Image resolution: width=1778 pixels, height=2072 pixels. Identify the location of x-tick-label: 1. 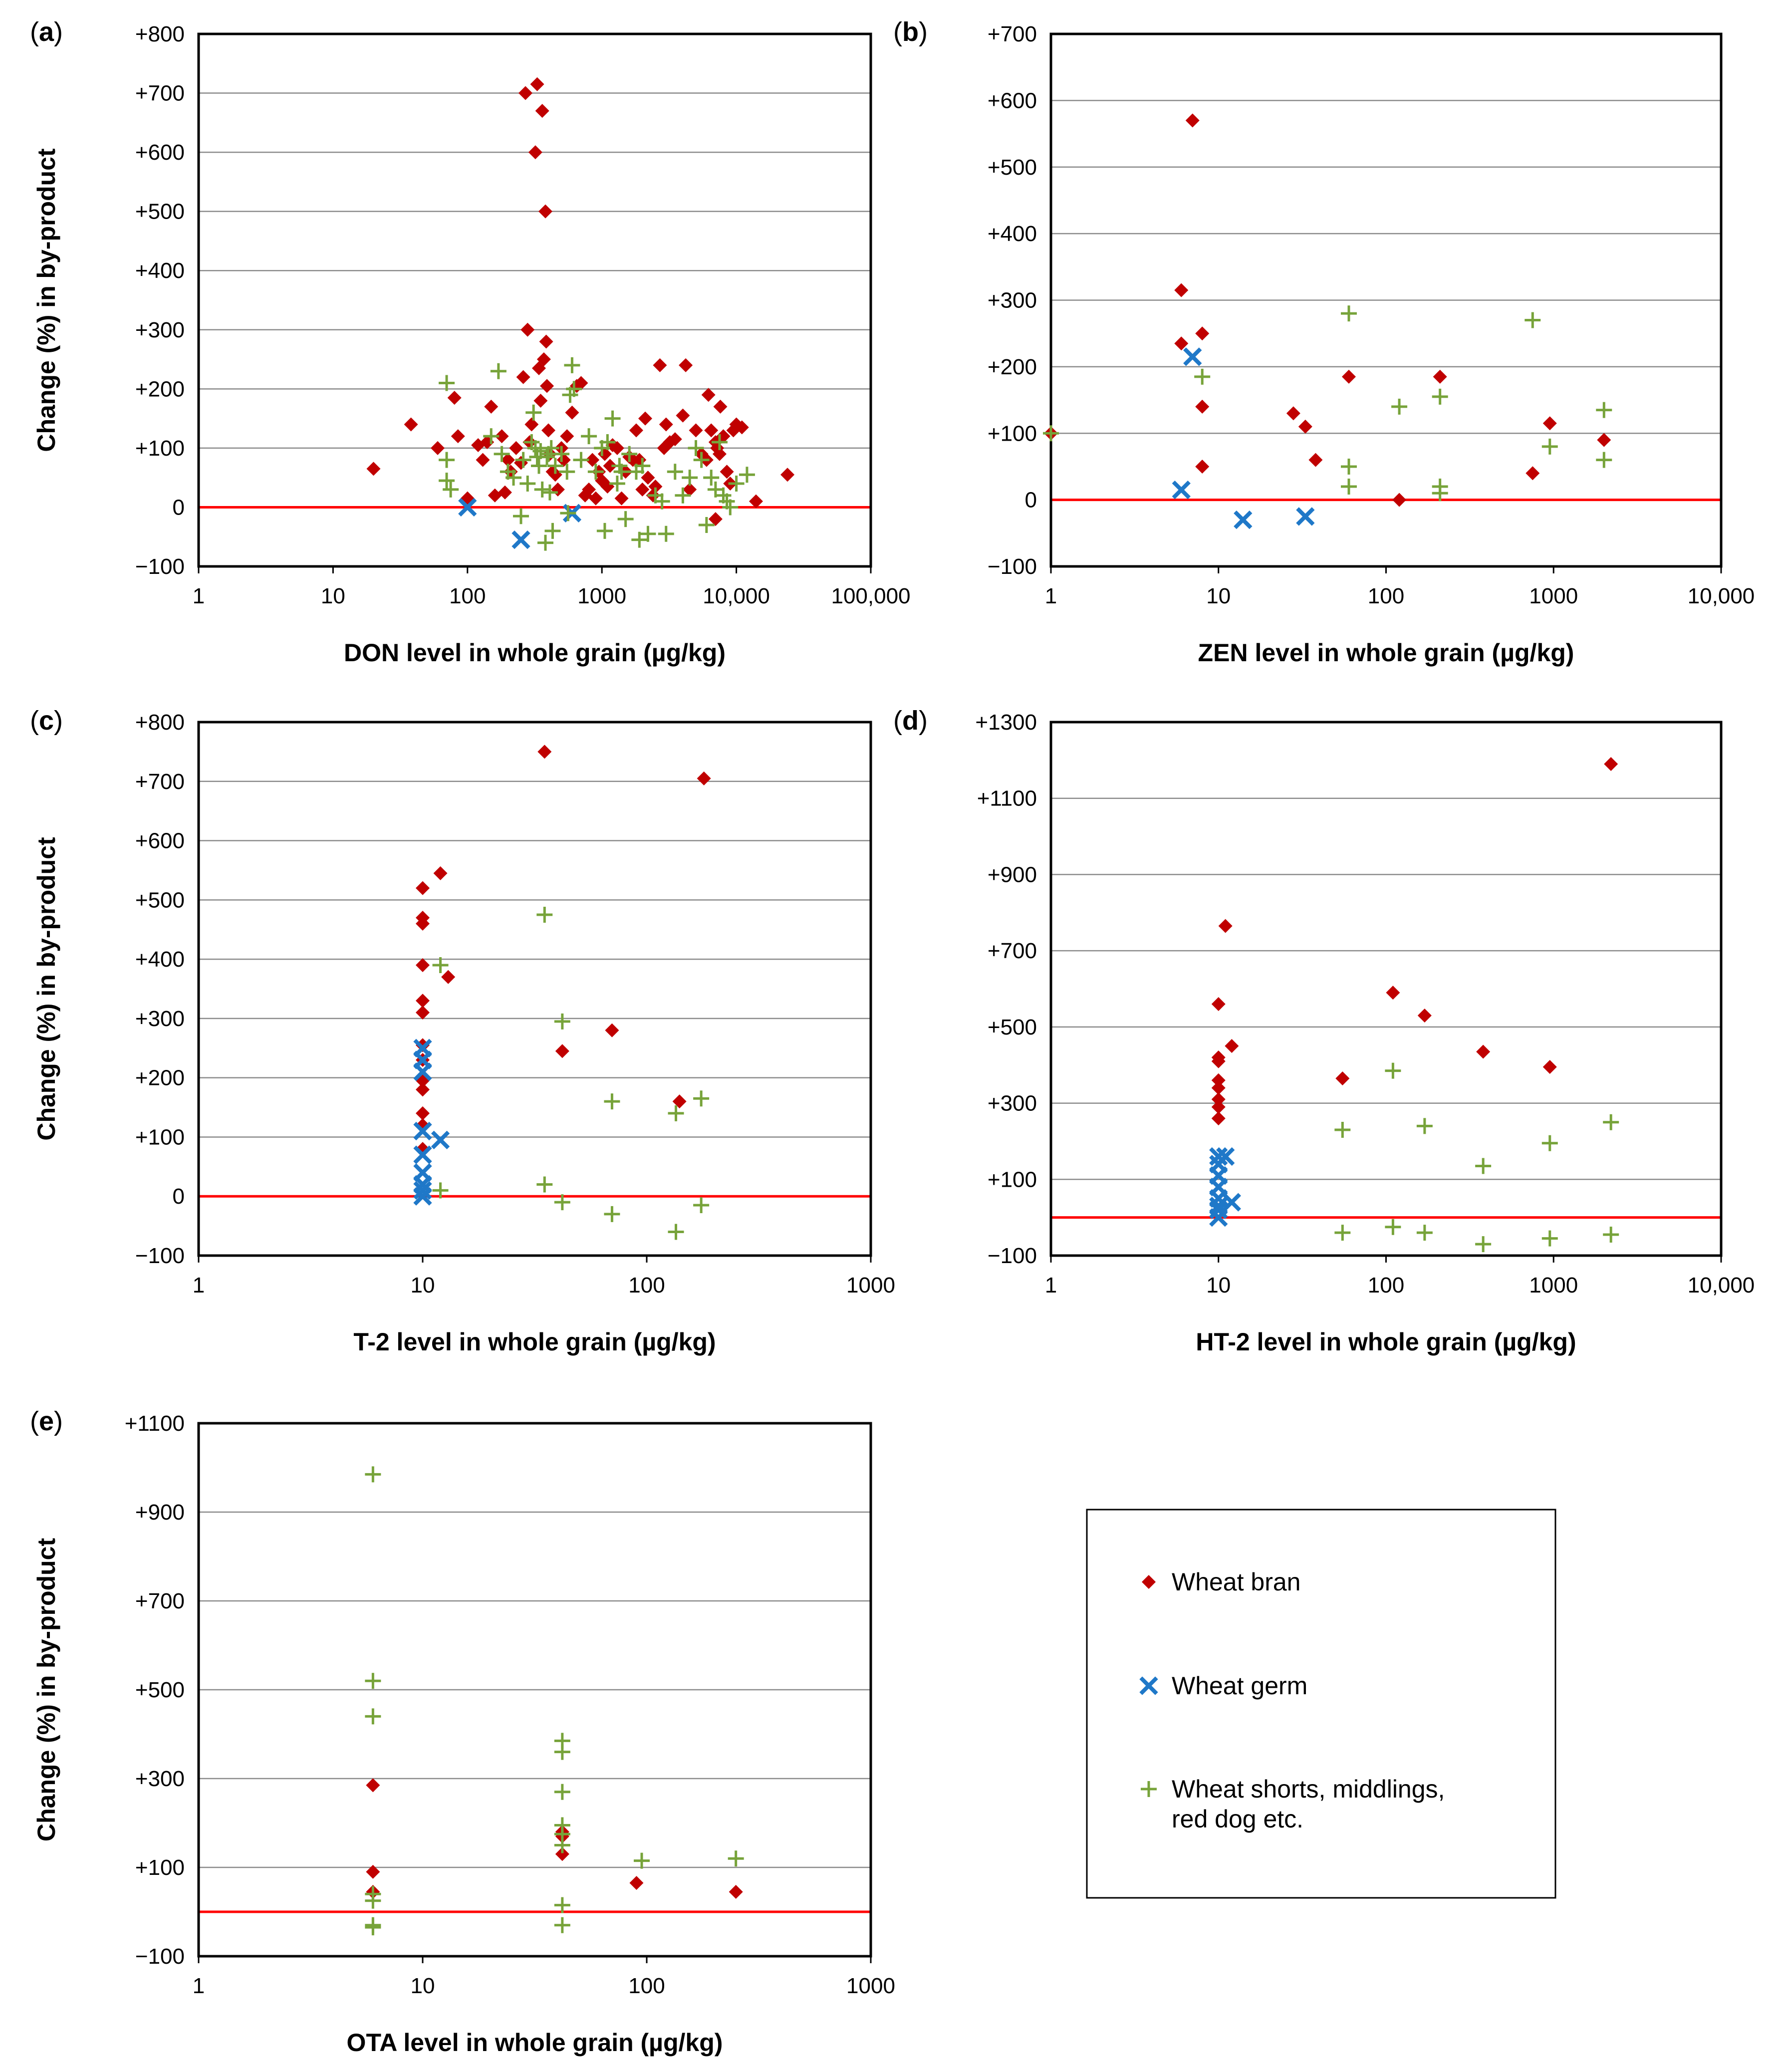
(1051, 596).